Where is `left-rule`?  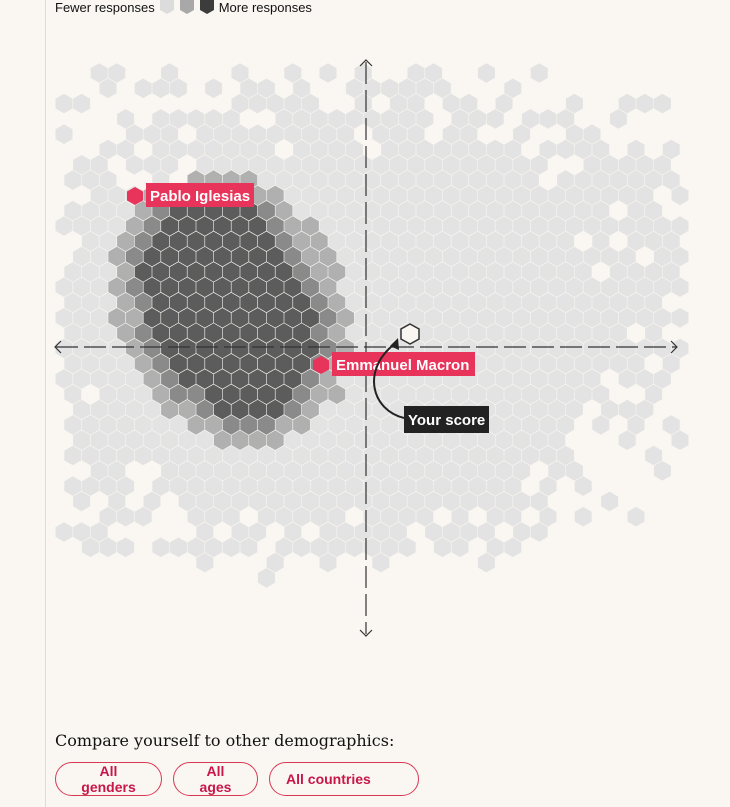 left-rule is located at coordinates (45, 403).